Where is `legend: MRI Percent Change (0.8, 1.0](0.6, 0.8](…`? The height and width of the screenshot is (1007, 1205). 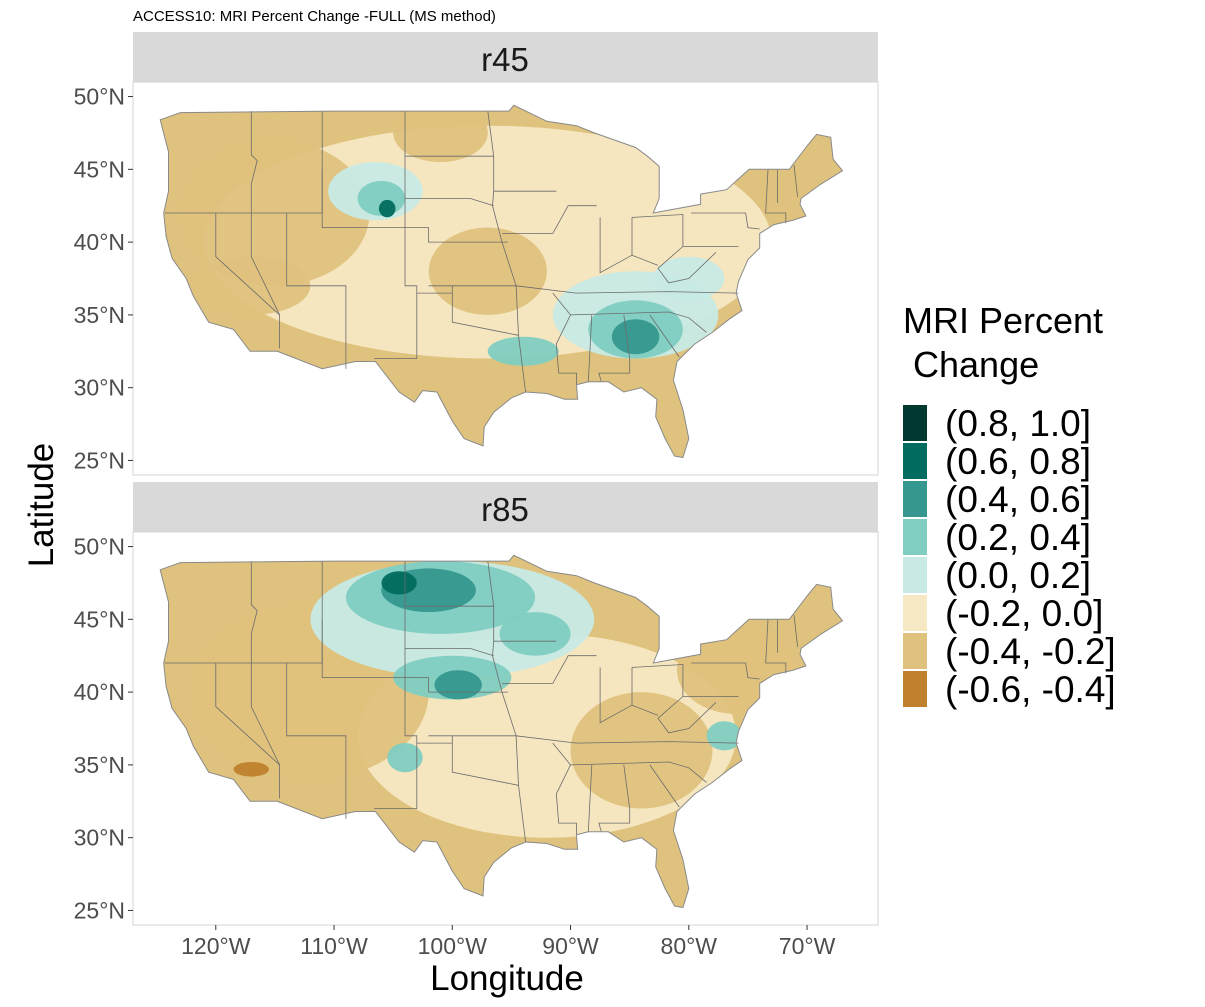
legend: MRI Percent Change (0.8, 1.0](0.6, 0.8](… is located at coordinates (1009, 505).